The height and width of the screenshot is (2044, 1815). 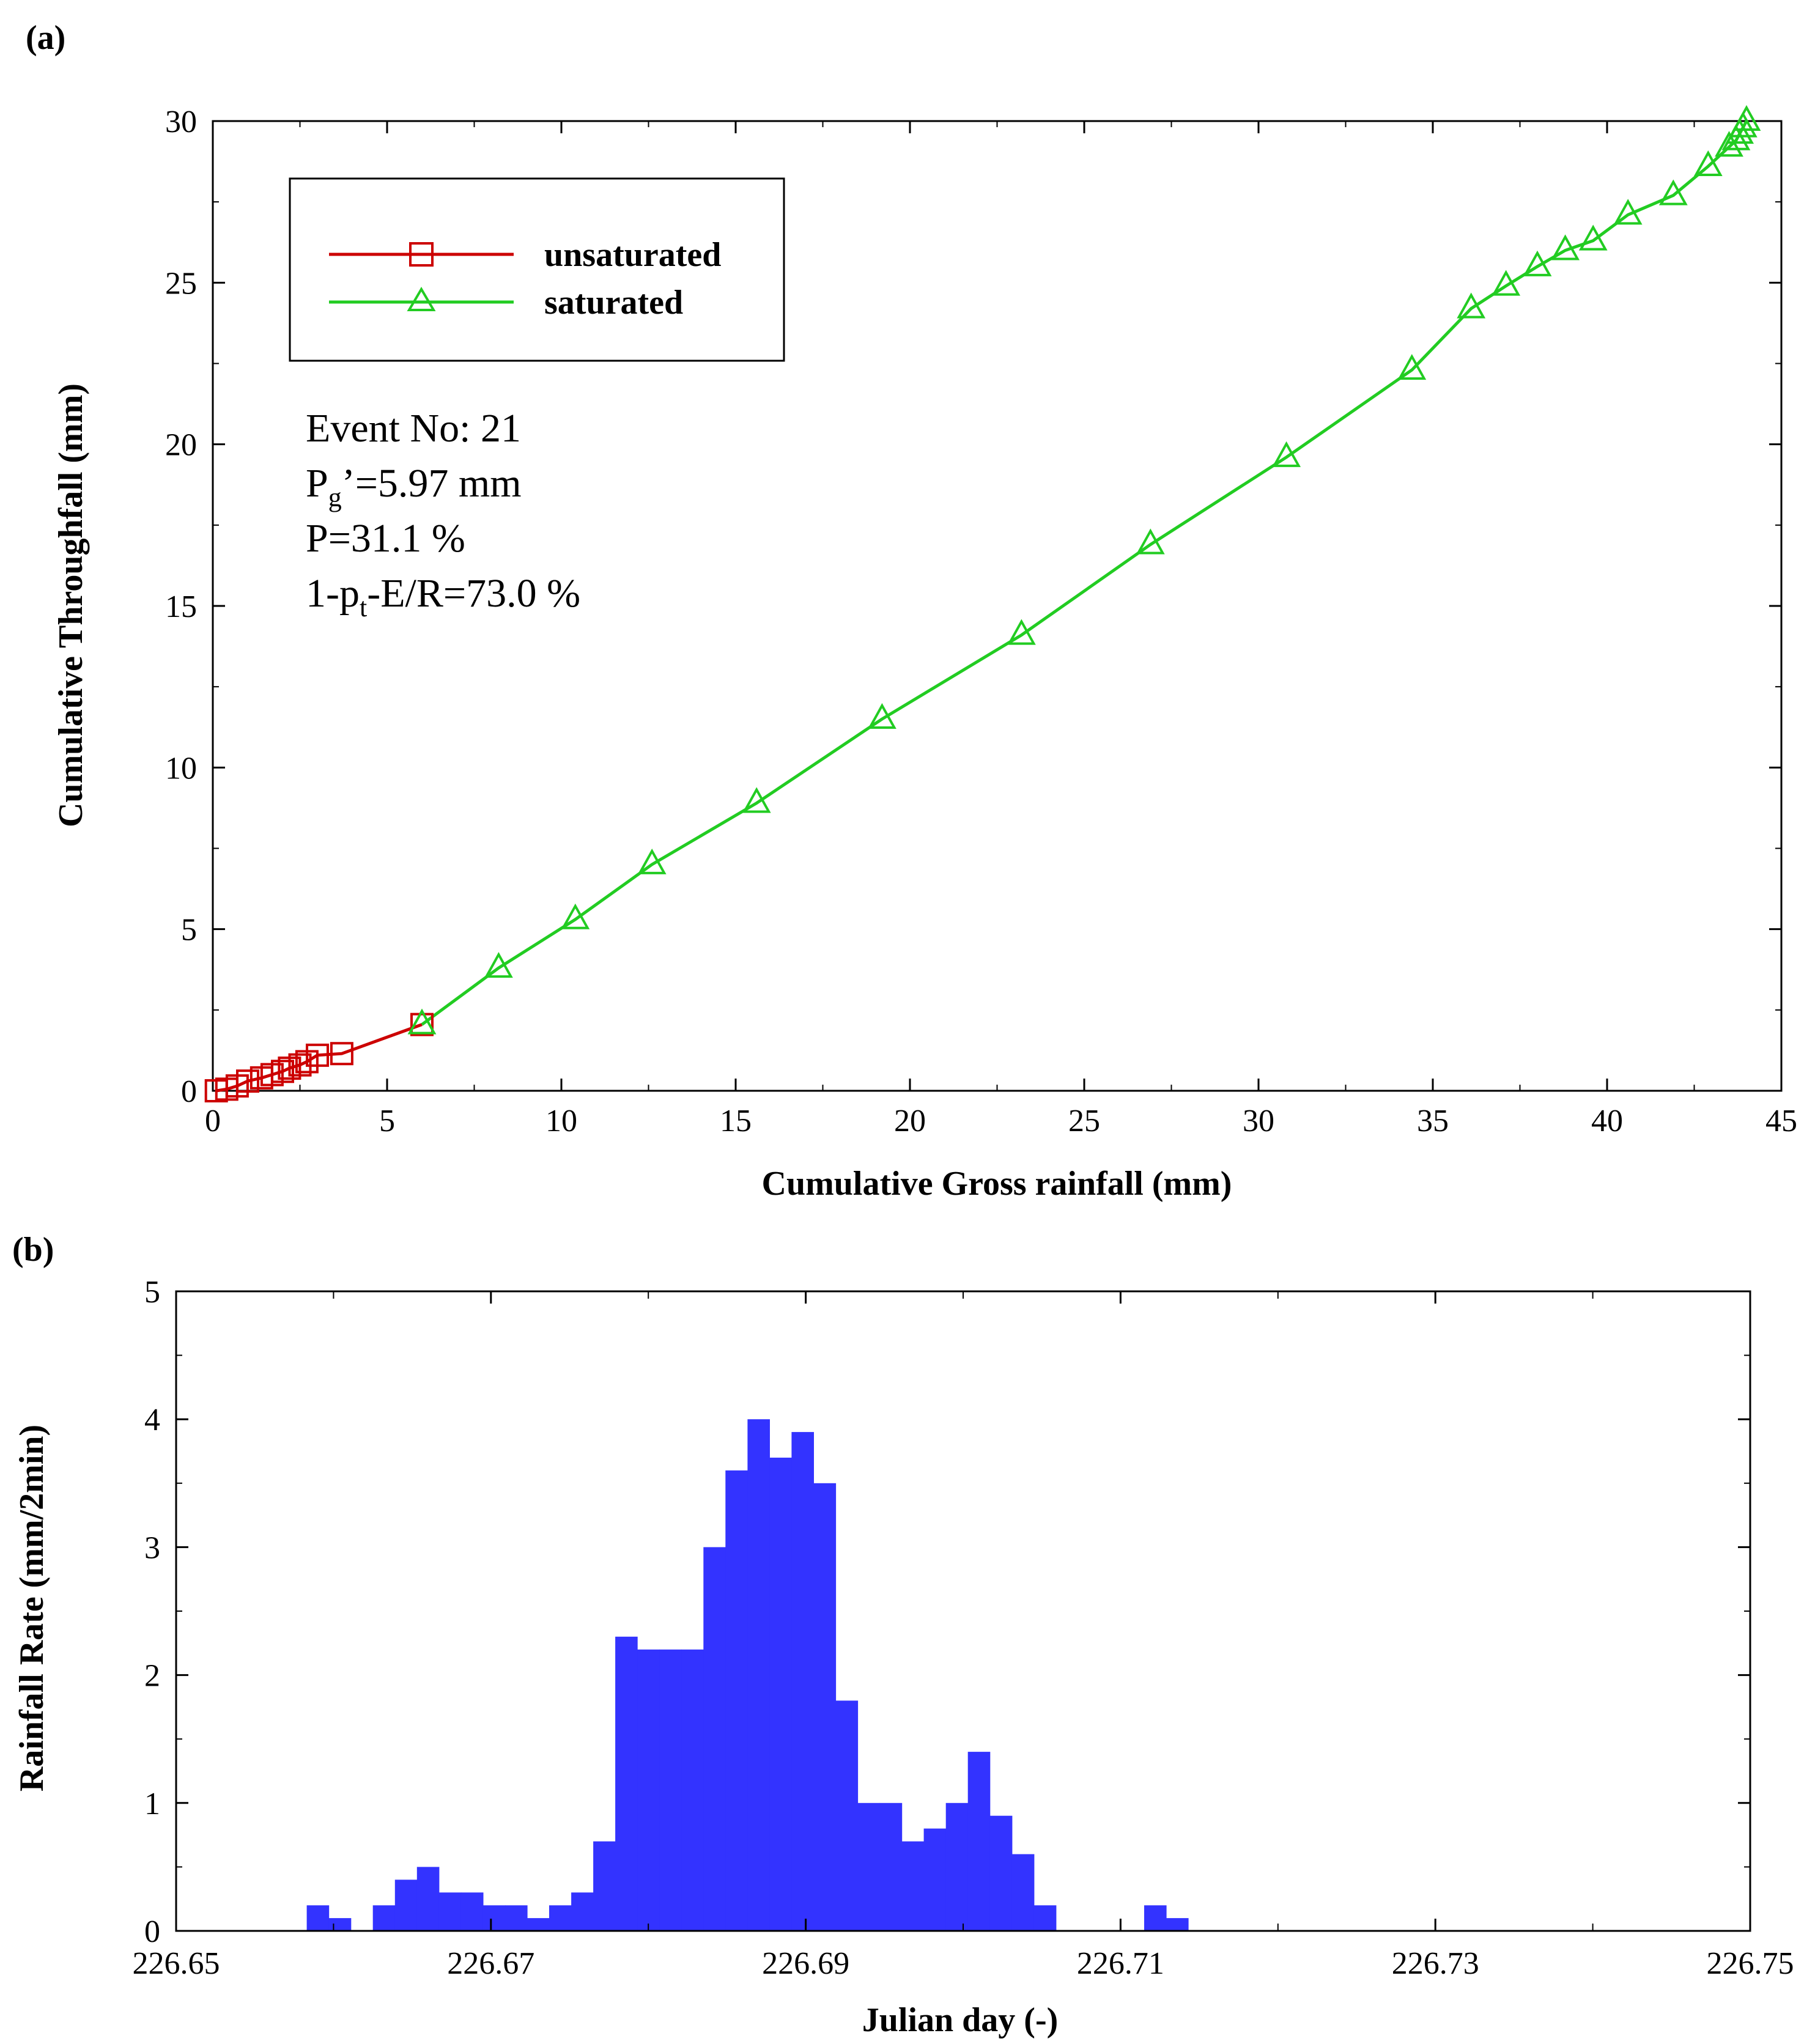 I want to click on y-tick-label-a: 30, so click(x=181, y=122).